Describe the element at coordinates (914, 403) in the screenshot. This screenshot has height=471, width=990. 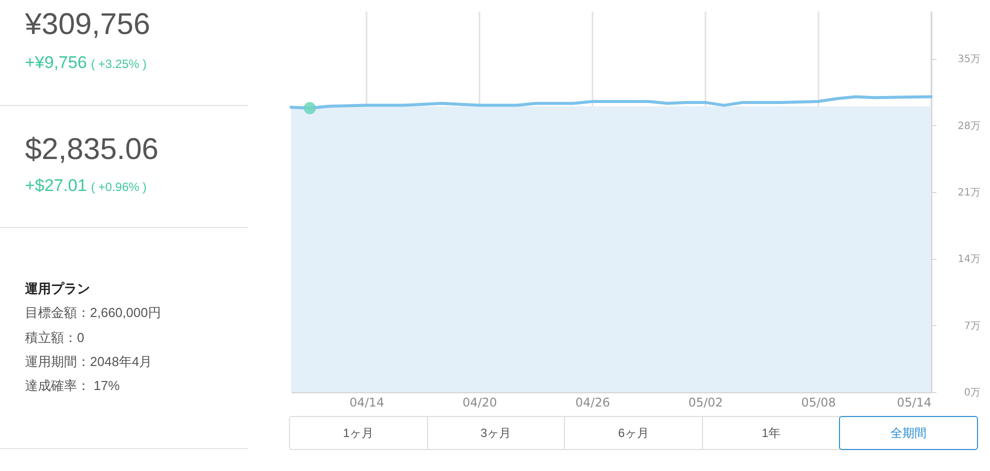
I see `x-tick-label: 05/14` at that location.